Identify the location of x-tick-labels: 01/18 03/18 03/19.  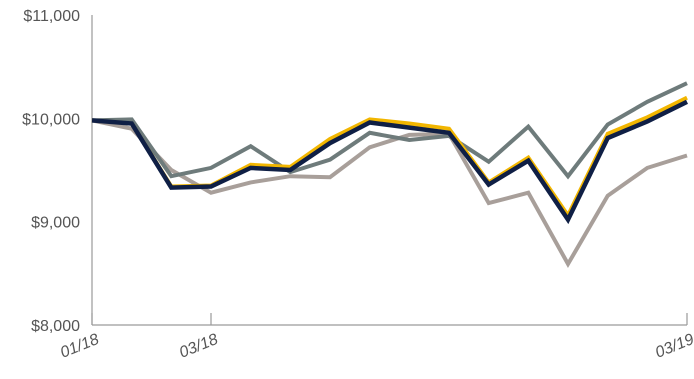
(376, 337).